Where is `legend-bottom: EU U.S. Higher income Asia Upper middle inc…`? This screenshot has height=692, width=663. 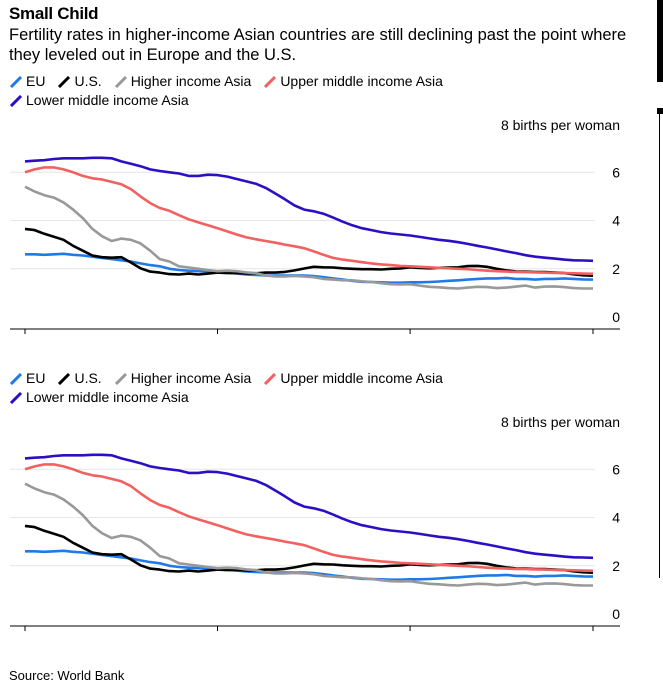 legend-bottom: EU U.S. Higher income Asia Upper middle inc… is located at coordinates (289, 388).